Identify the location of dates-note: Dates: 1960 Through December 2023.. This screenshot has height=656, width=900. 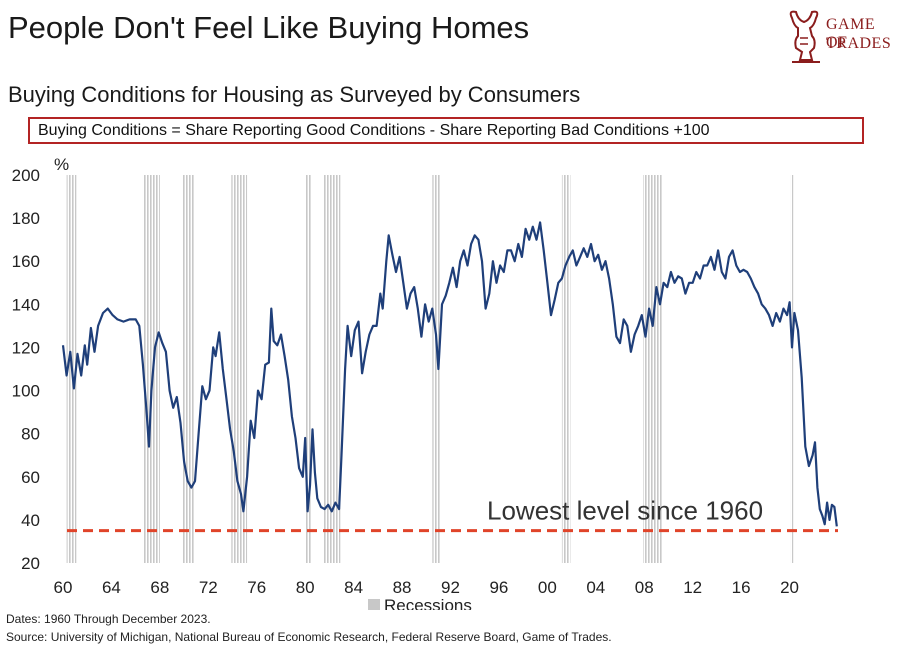
(108, 619).